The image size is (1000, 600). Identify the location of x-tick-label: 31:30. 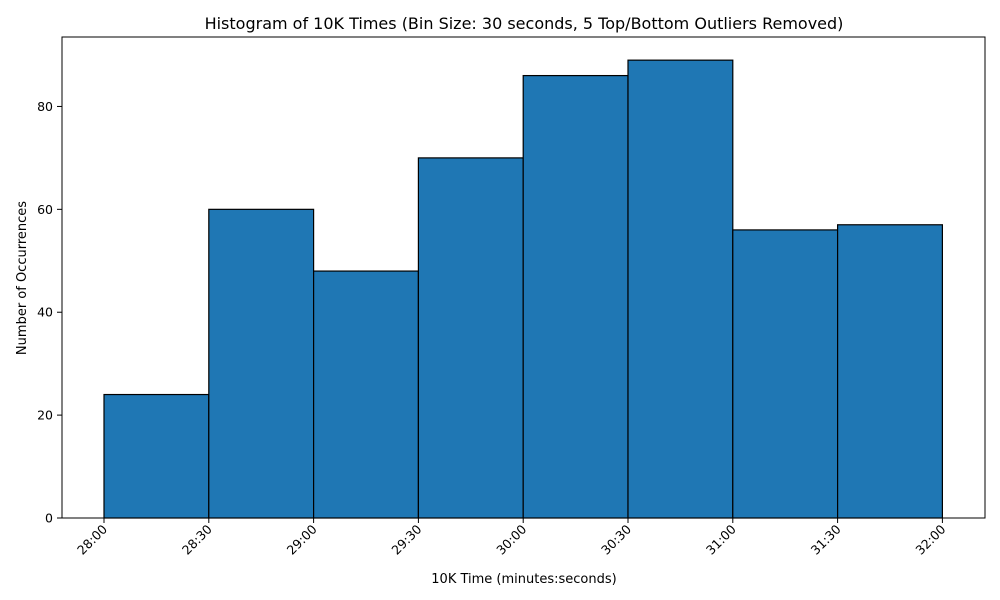
(826, 539).